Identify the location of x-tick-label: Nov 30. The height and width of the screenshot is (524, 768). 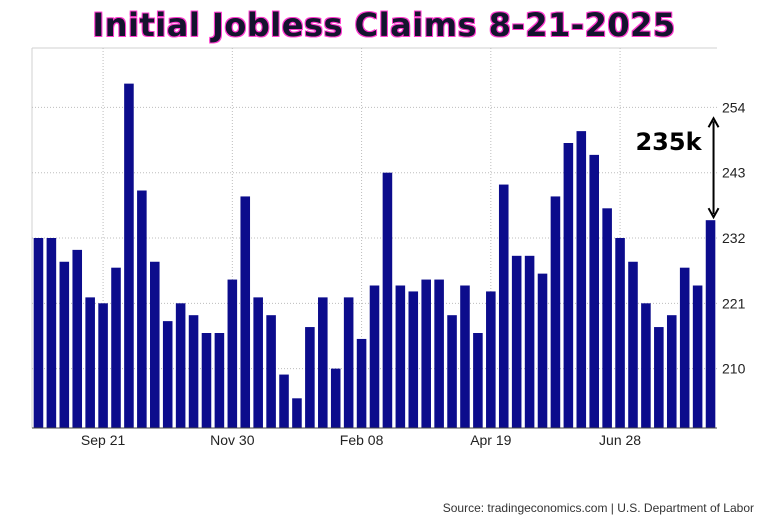
(232, 440).